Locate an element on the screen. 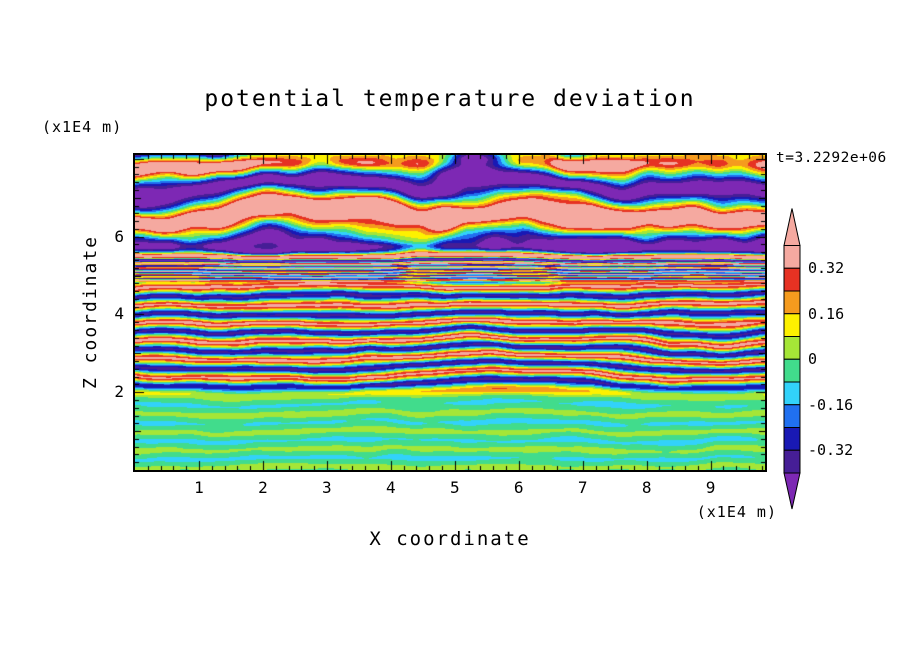 This screenshot has width=904, height=654. x-tick-label: 2 is located at coordinates (263, 487).